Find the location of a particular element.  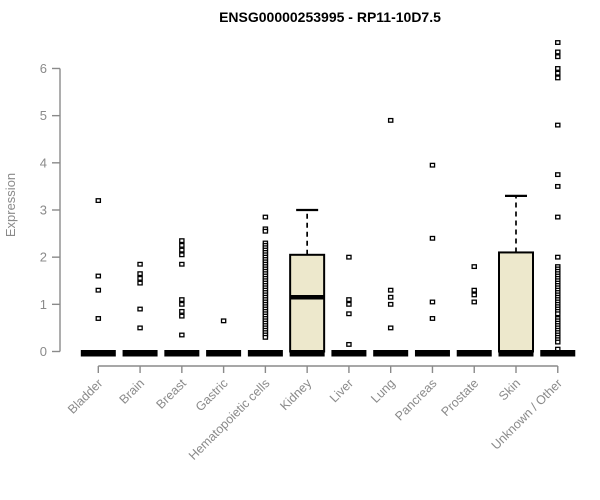

boxplot-group-prostate is located at coordinates (474, 310).